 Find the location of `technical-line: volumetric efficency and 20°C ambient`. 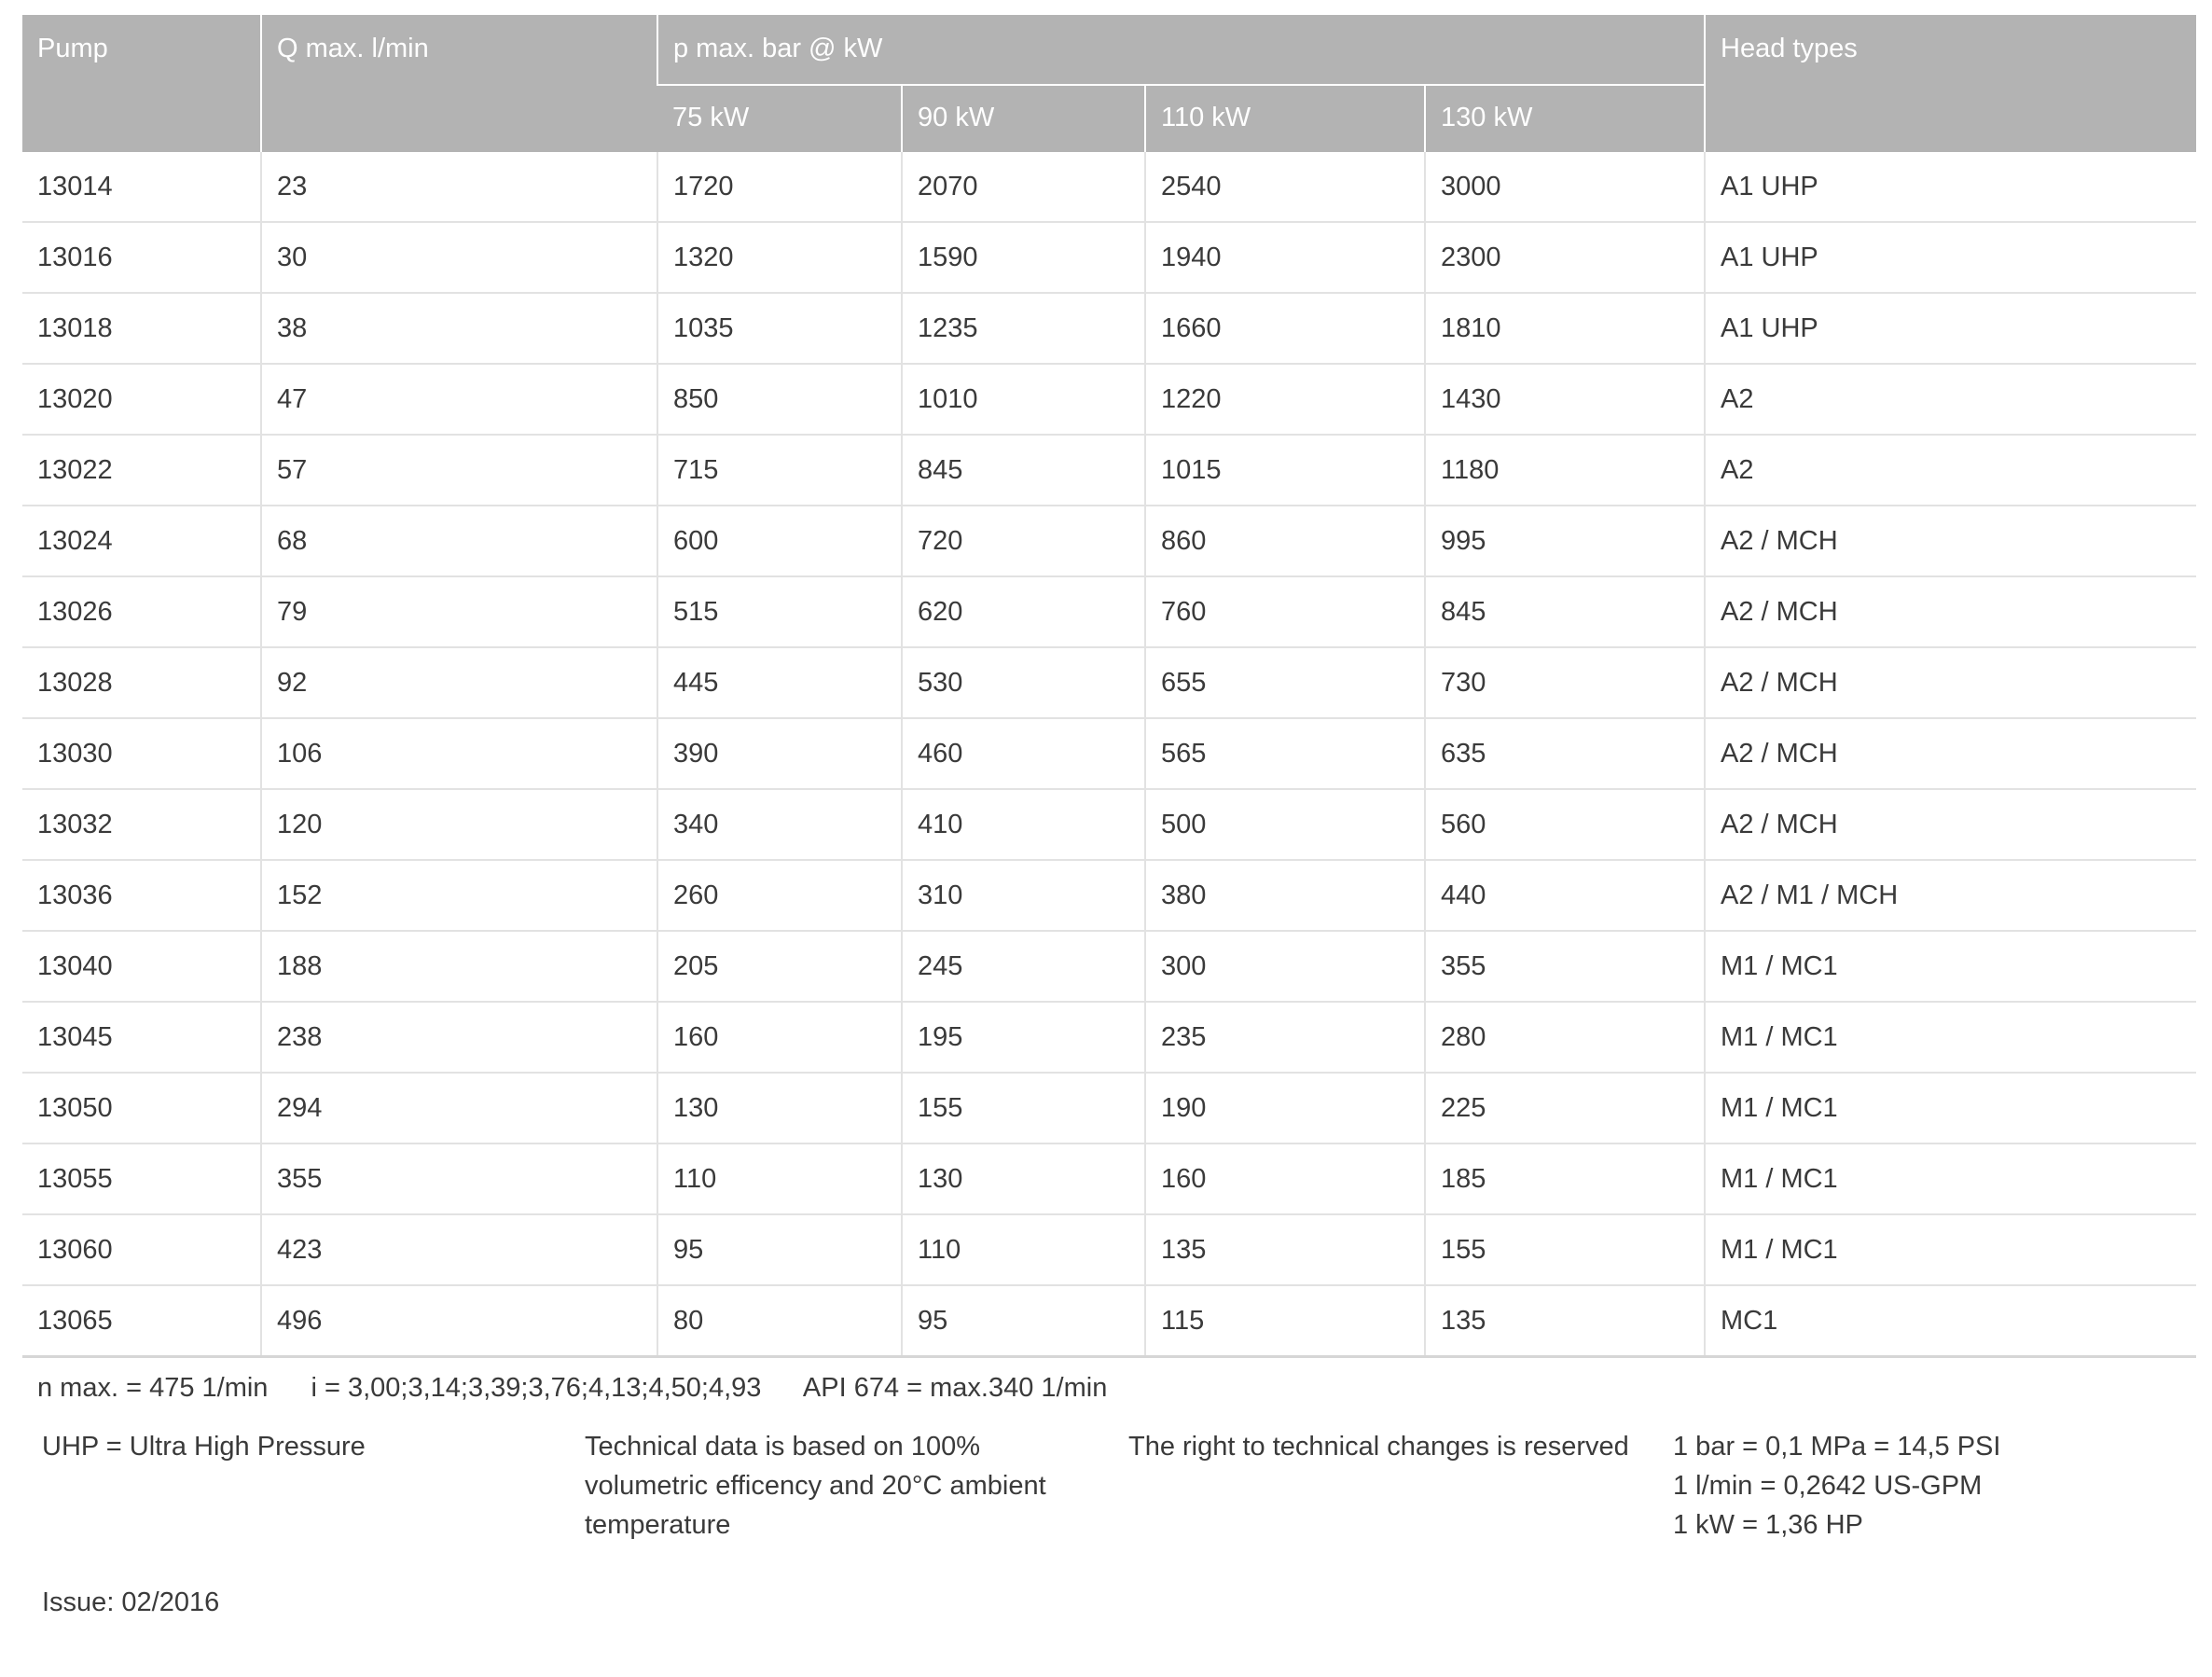

technical-line: volumetric efficency and 20°C ambient is located at coordinates (816, 1486).